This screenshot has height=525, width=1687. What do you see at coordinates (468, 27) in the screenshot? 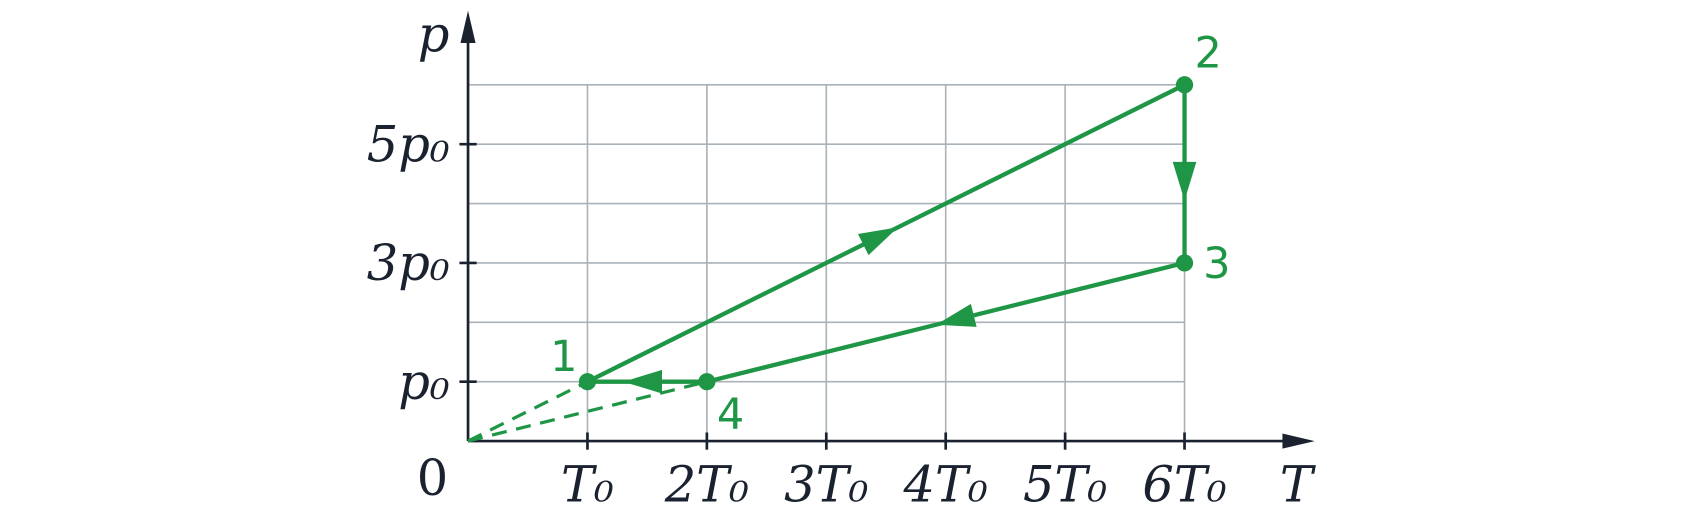
I see `p-axis-arrow` at bounding box center [468, 27].